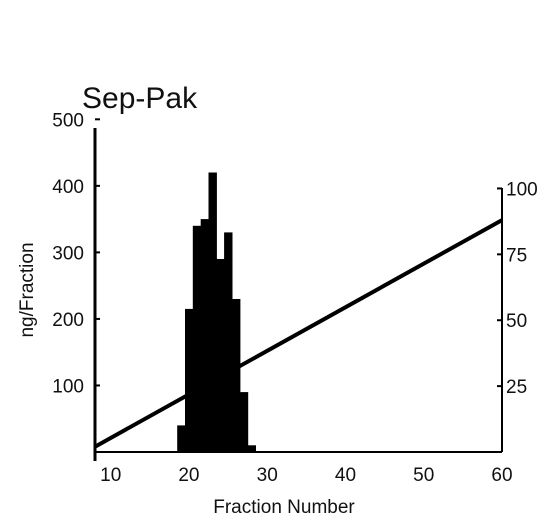 The image size is (551, 521). Describe the element at coordinates (516, 321) in the screenshot. I see `y2-tick-label: 50` at that location.